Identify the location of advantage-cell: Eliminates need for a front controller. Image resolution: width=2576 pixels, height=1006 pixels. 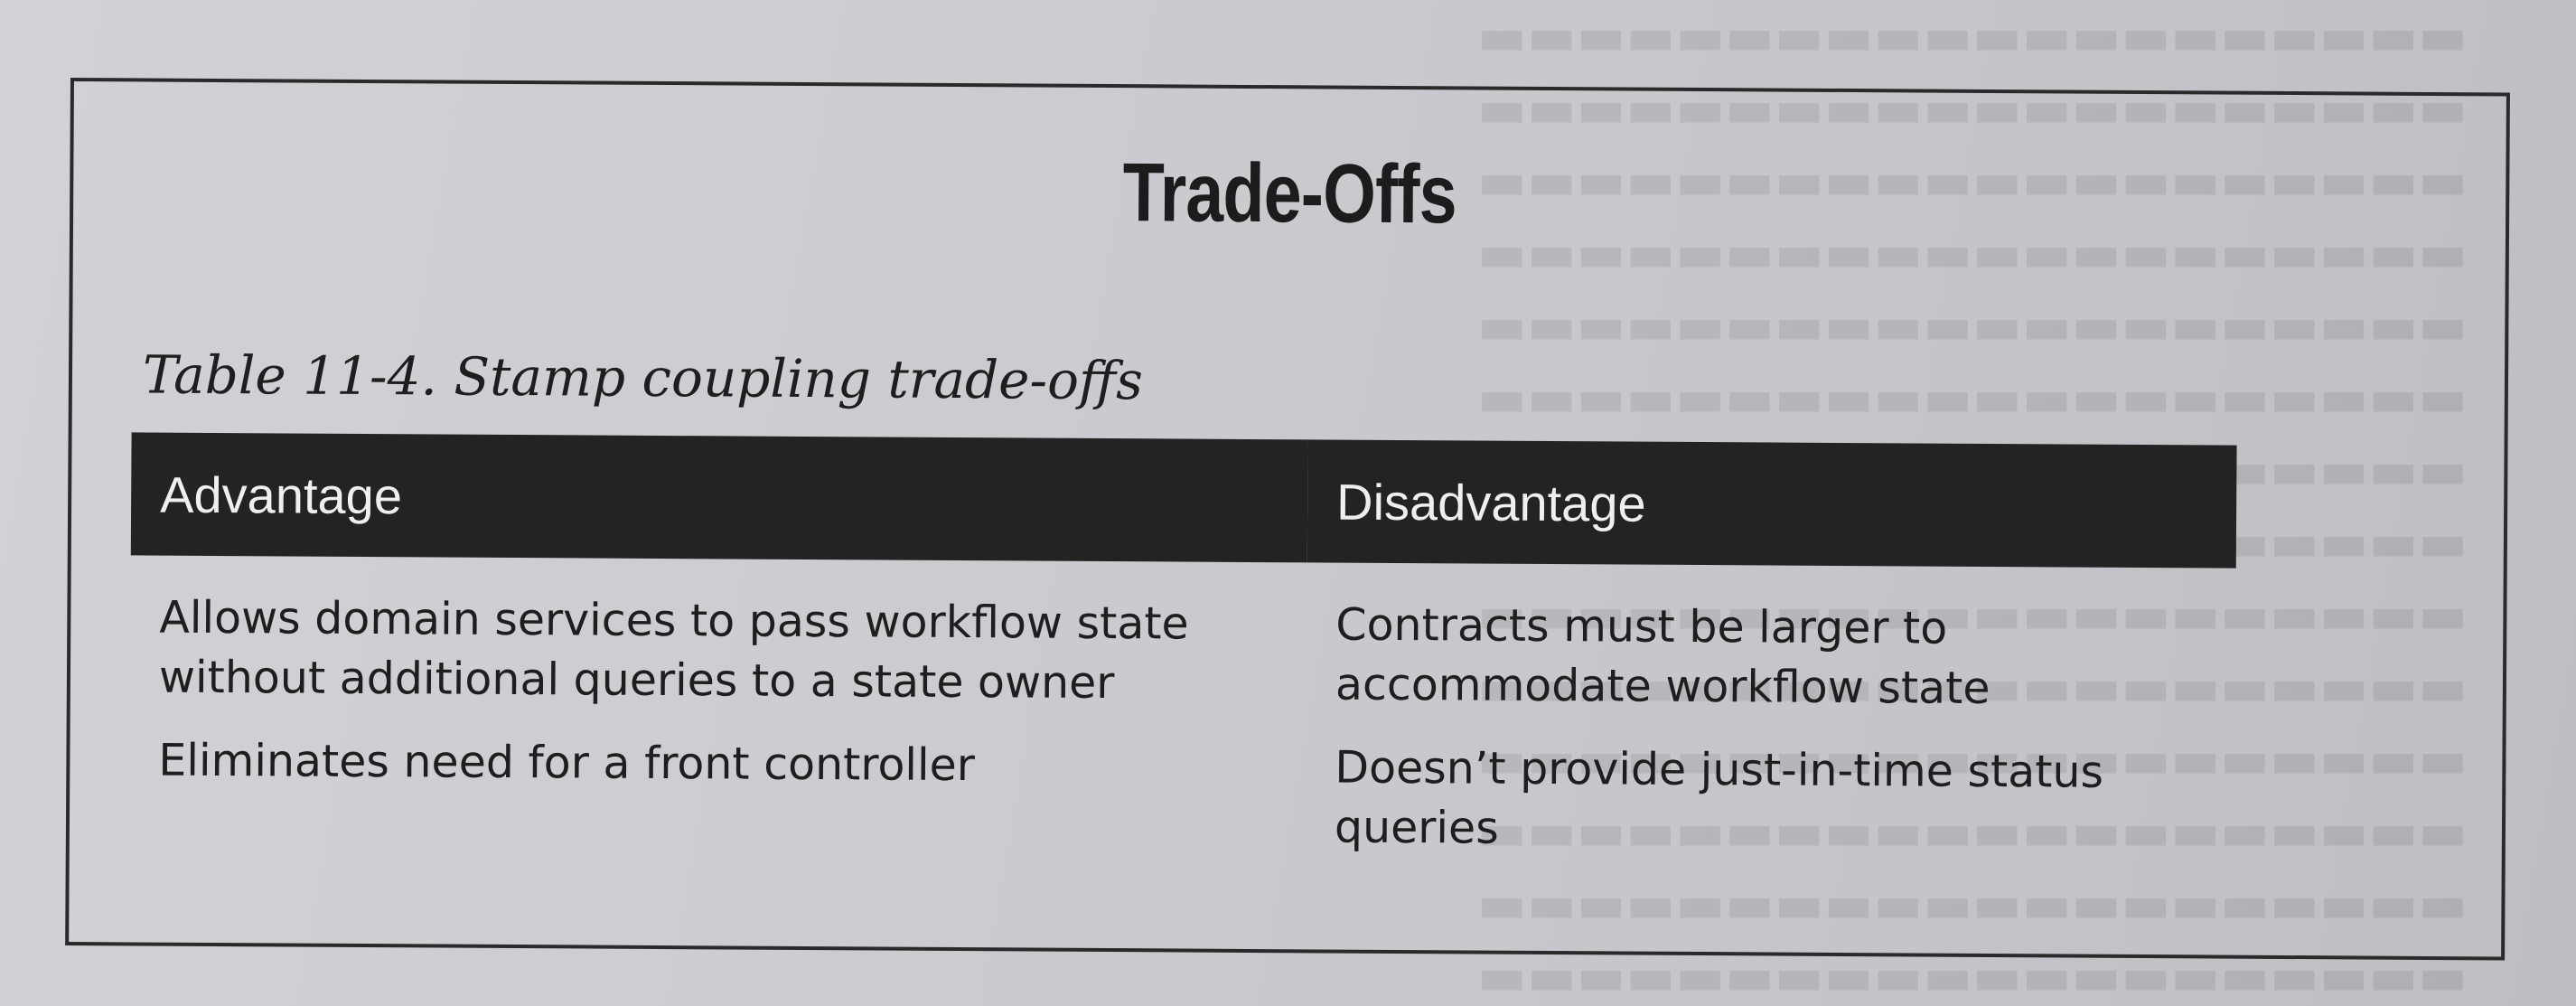
(567, 763).